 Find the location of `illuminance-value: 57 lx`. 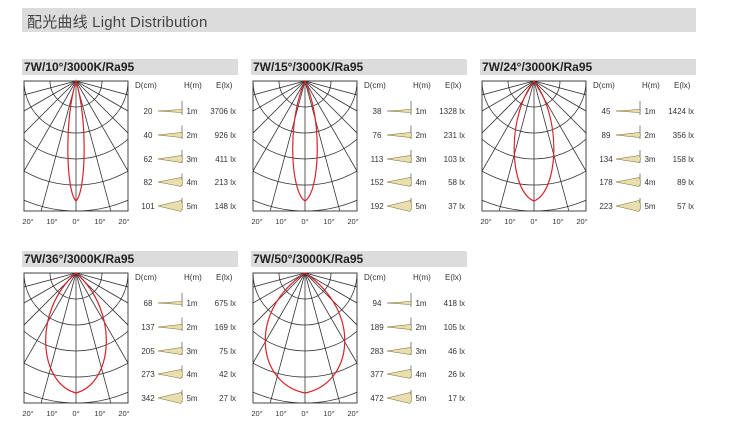

illuminance-value: 57 lx is located at coordinates (685, 206).